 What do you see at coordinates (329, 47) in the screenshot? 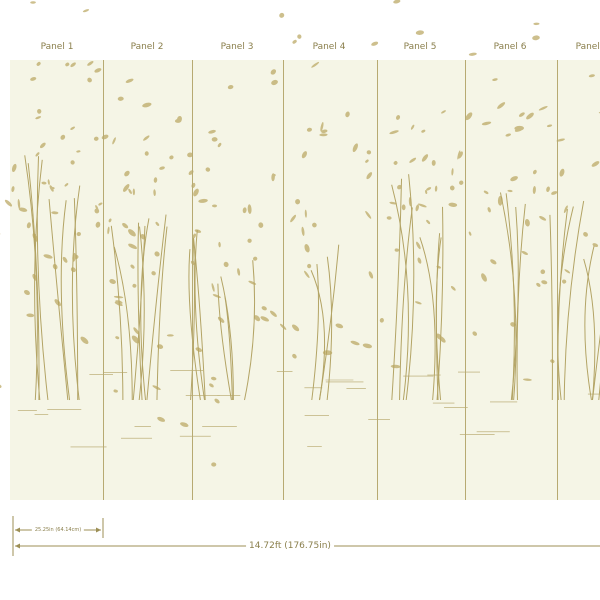
I see `panel-label: Panel 4` at bounding box center [329, 47].